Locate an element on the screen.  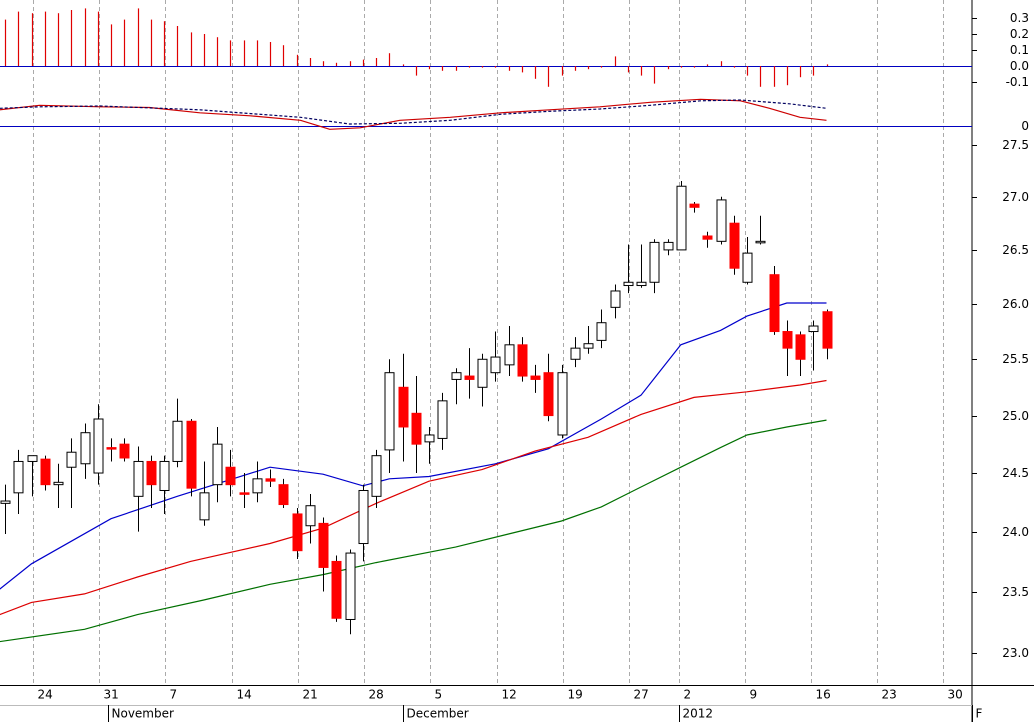
y-tick-label: -0.1 is located at coordinates (1017, 82).